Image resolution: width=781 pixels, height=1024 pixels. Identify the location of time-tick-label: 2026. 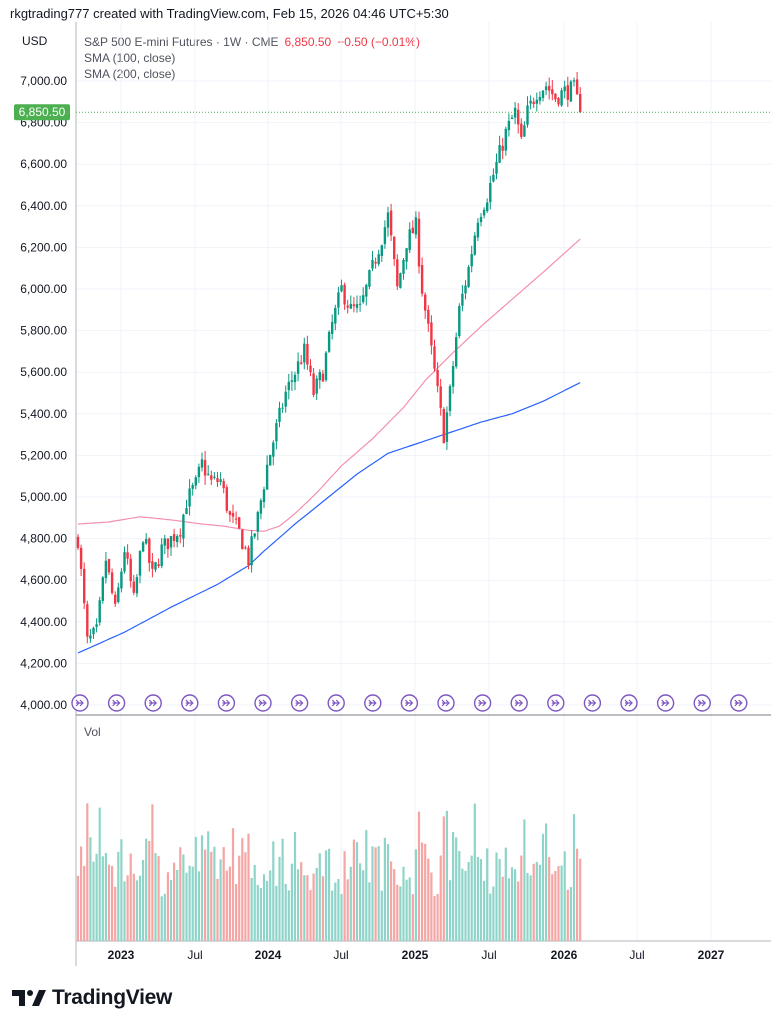
(564, 955).